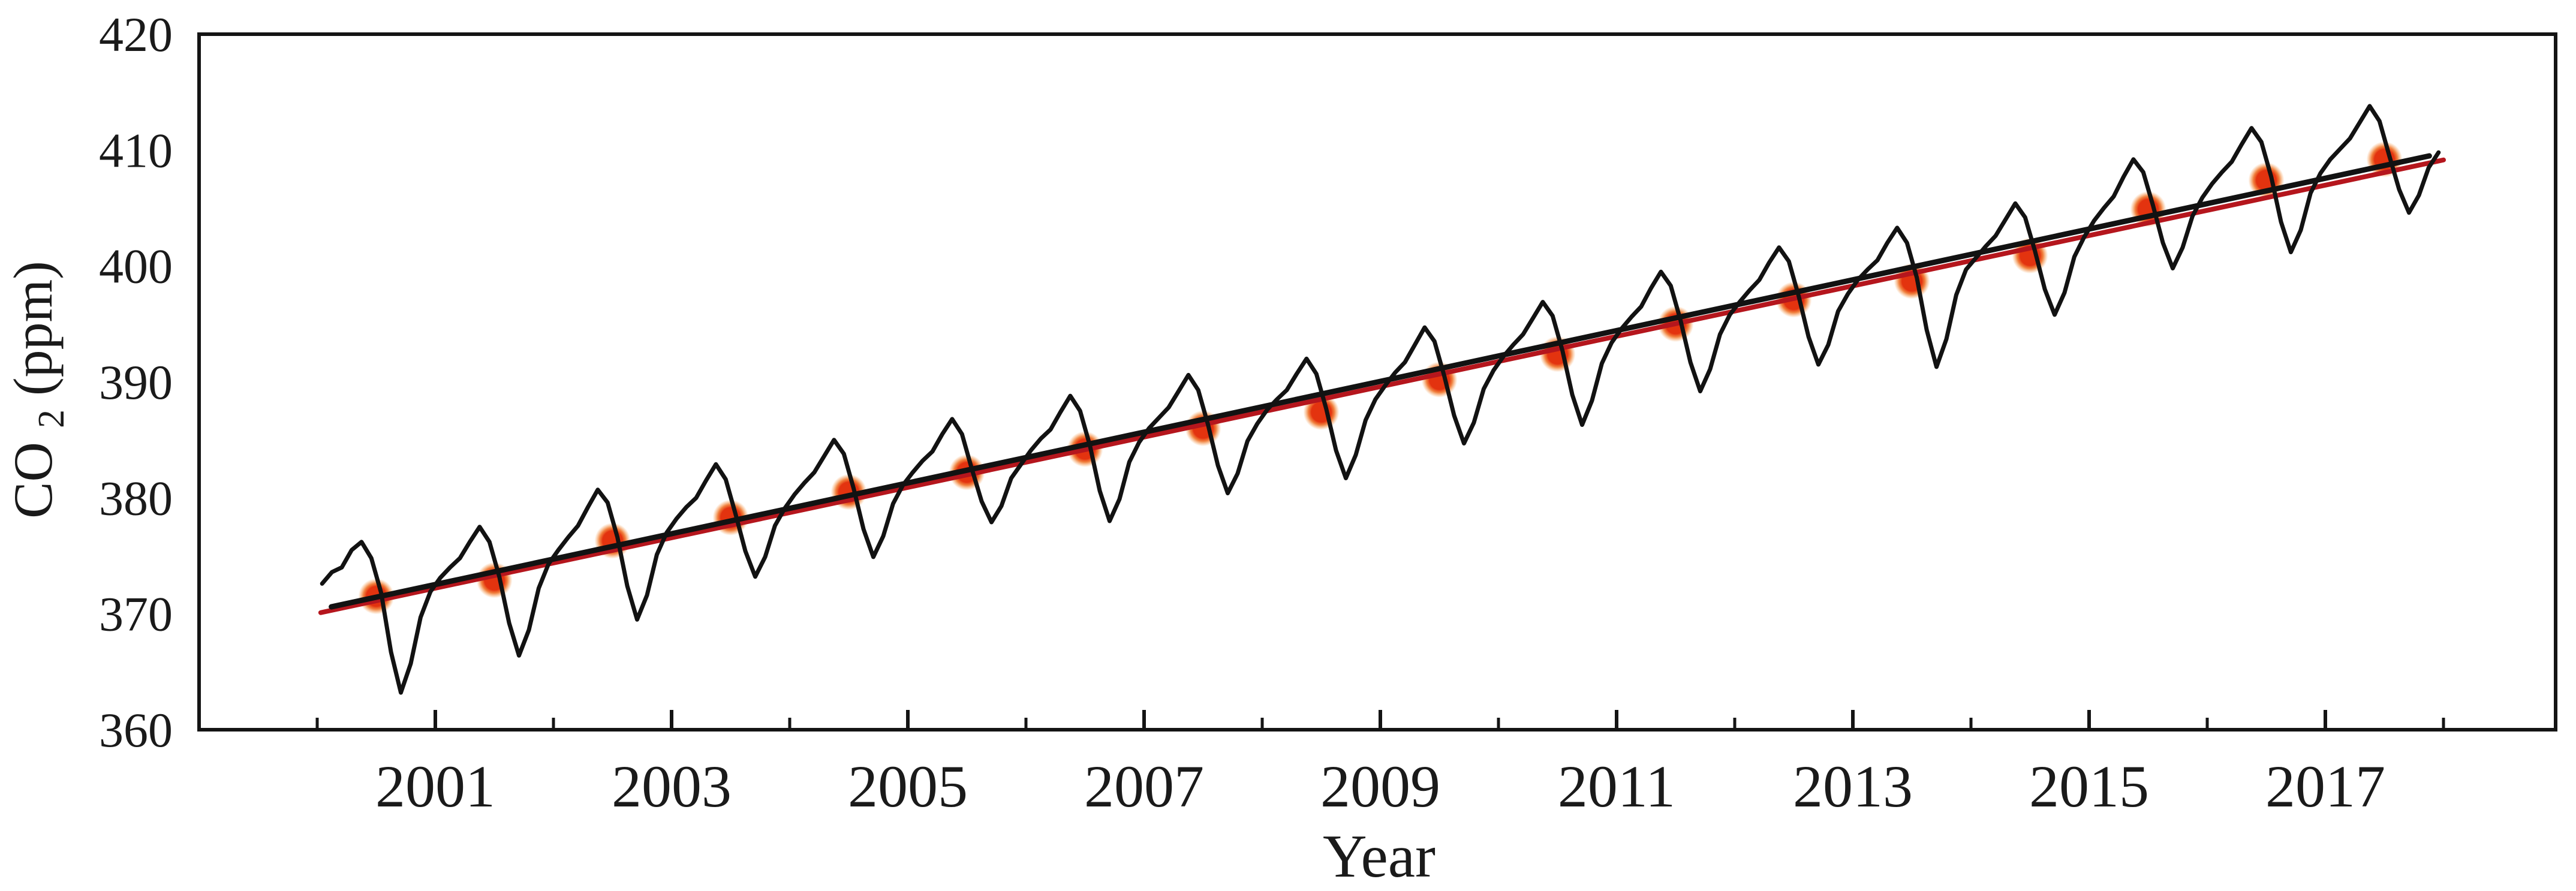 The height and width of the screenshot is (891, 2576). I want to click on y-tick-label: 380, so click(136, 498).